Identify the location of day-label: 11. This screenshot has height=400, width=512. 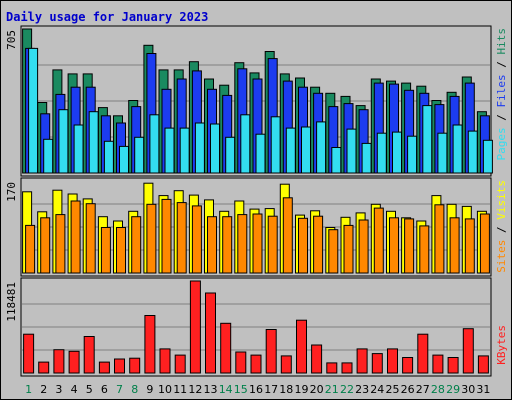
(180, 389).